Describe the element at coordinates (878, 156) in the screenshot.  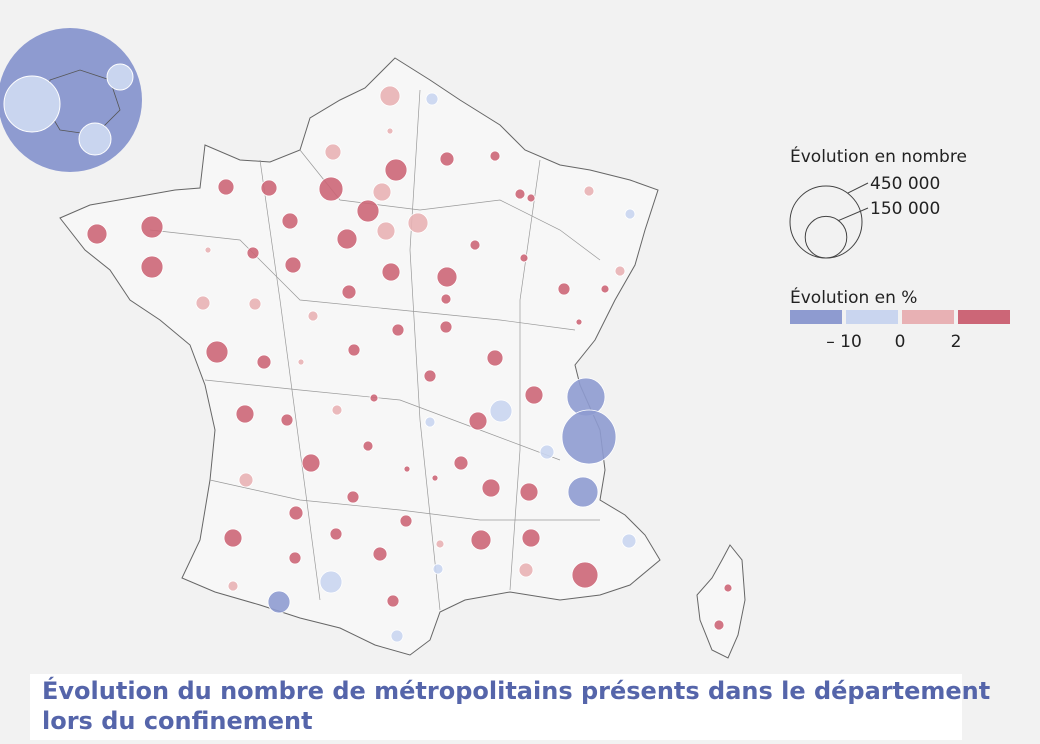
I see `size-legend-title: Évolution en nombre` at that location.